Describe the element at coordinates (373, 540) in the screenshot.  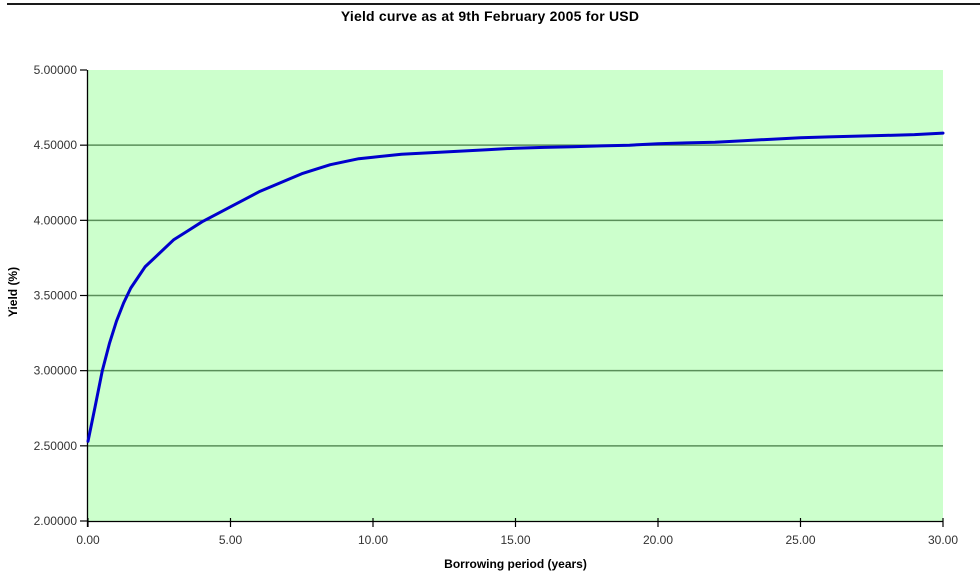
I see `x-tick-label: 10.00` at that location.